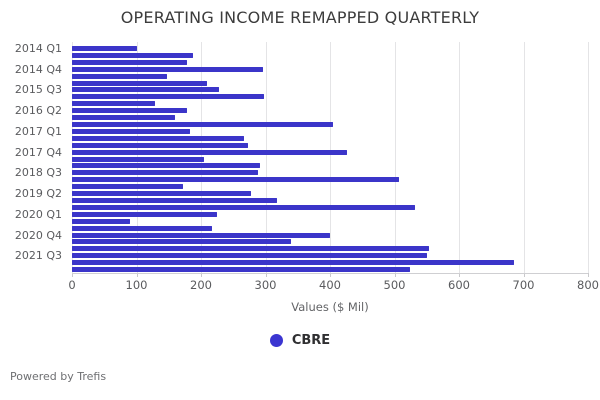  I want to click on bar-2016-q3, so click(123, 118).